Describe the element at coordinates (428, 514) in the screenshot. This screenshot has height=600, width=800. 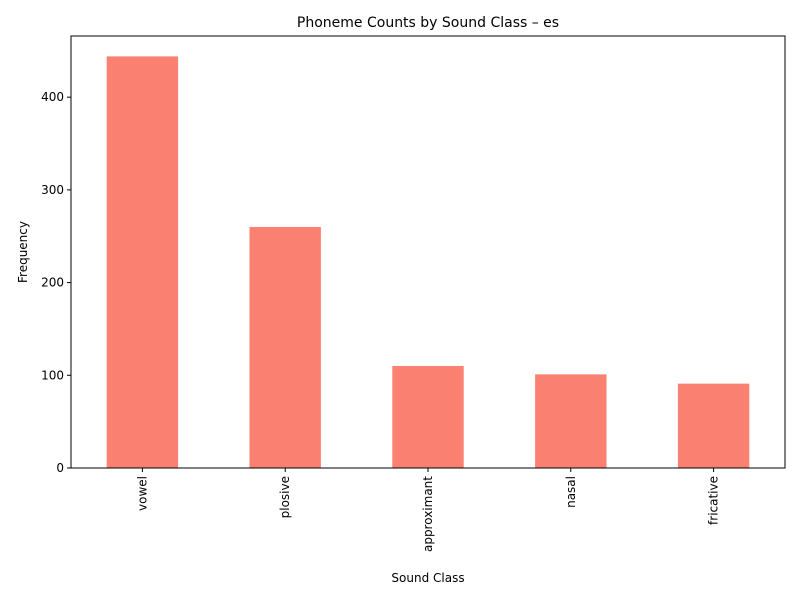
I see `x-tick-label: approximant` at that location.